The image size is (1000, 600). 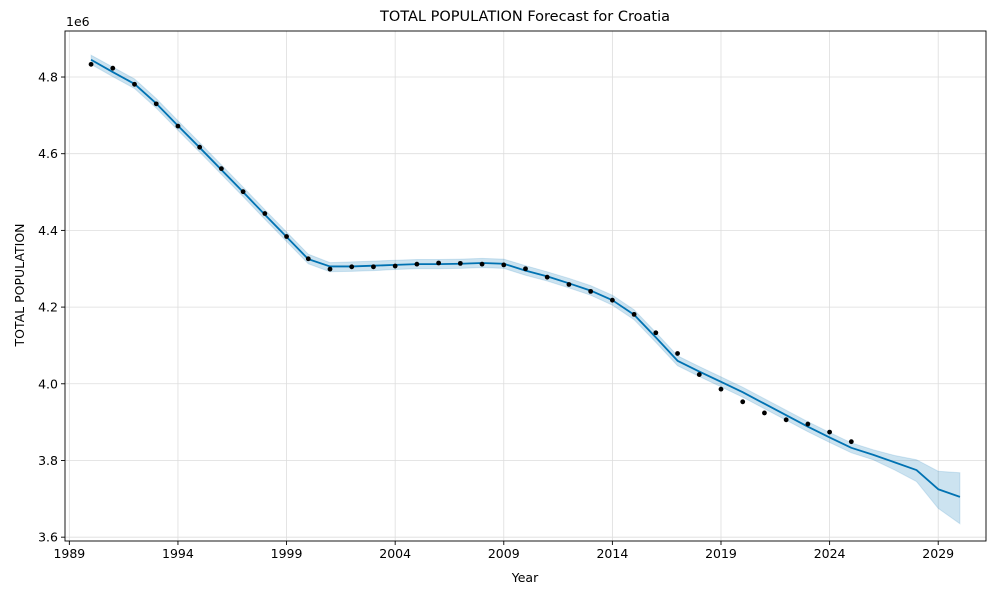 I want to click on x-tick-label: 2004, so click(x=395, y=553).